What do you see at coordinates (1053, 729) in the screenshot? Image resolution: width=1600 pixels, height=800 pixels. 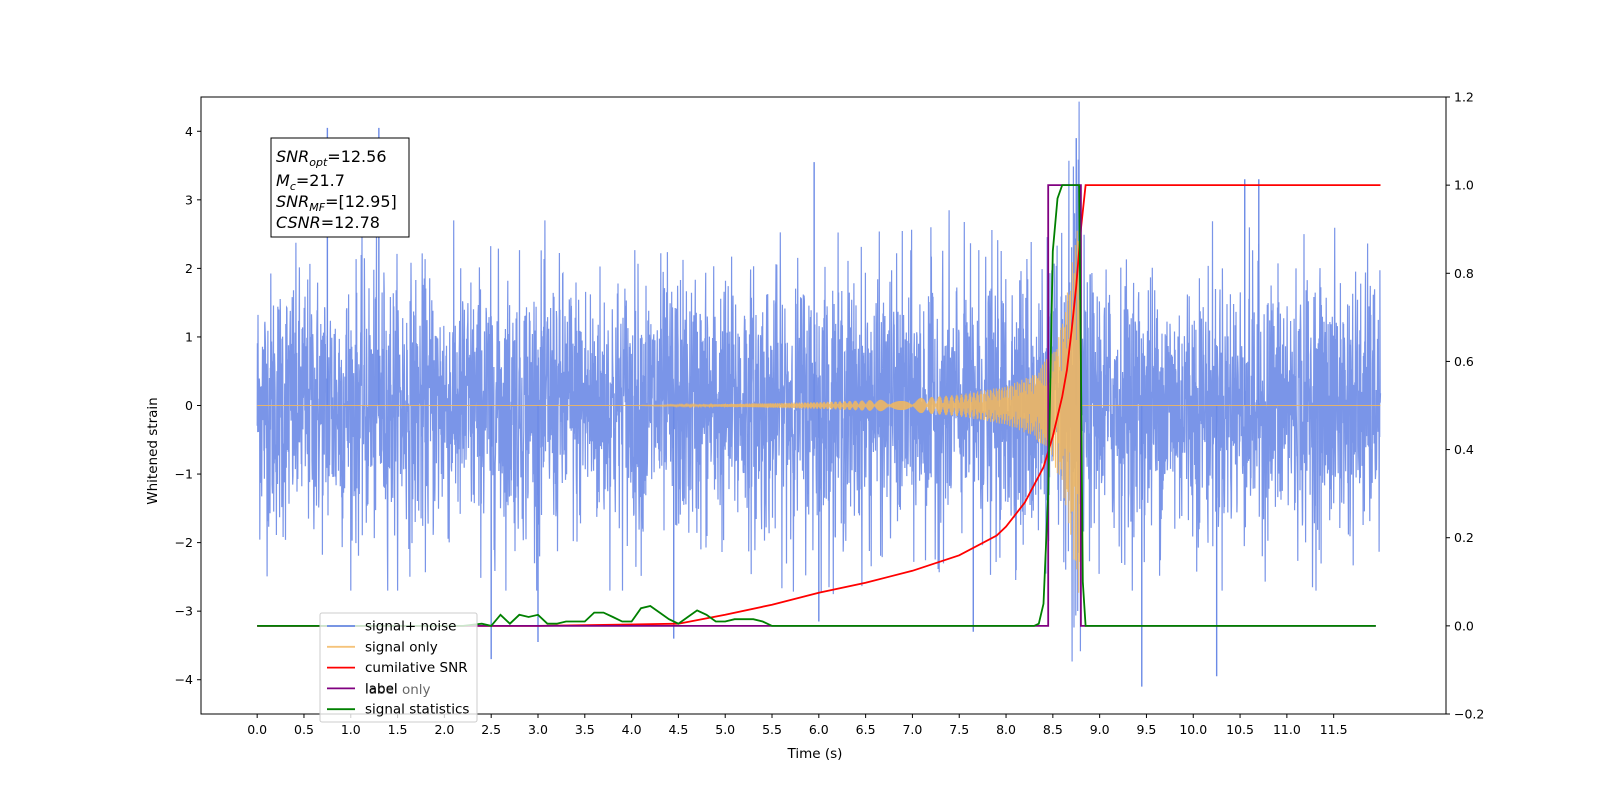 I see `x-tick-label: 8.5` at bounding box center [1053, 729].